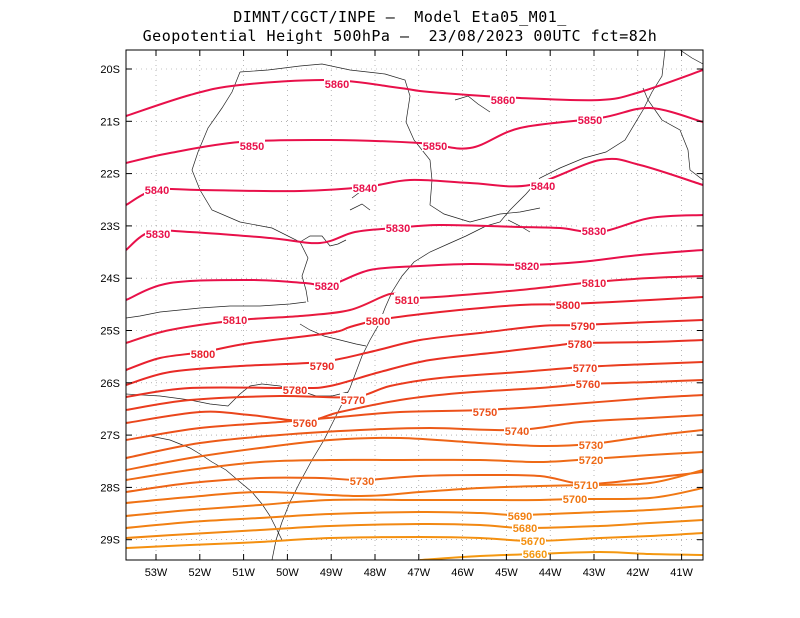 The width and height of the screenshot is (800, 618). What do you see at coordinates (333, 335) in the screenshot?
I see `state-border-pr-sc` at bounding box center [333, 335].